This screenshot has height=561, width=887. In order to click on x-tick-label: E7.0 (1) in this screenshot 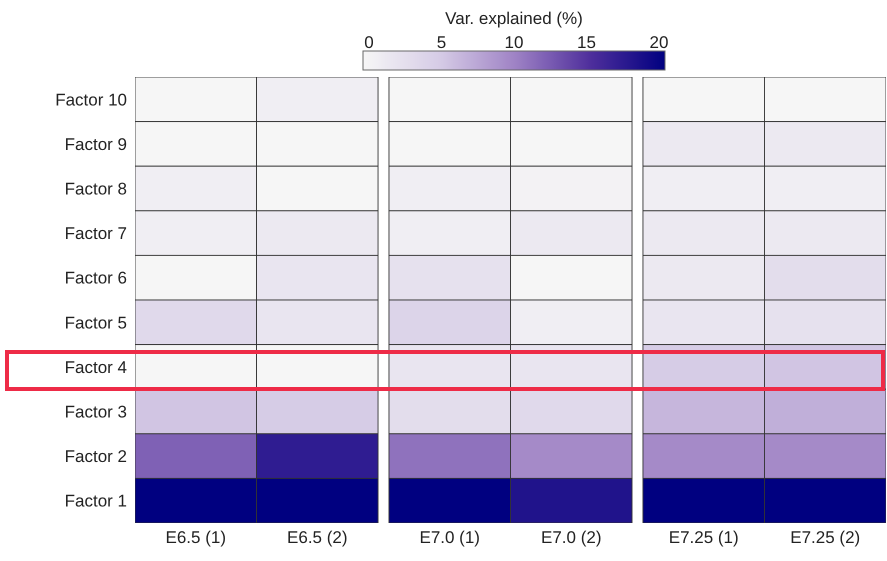, I will do `click(449, 538)`.